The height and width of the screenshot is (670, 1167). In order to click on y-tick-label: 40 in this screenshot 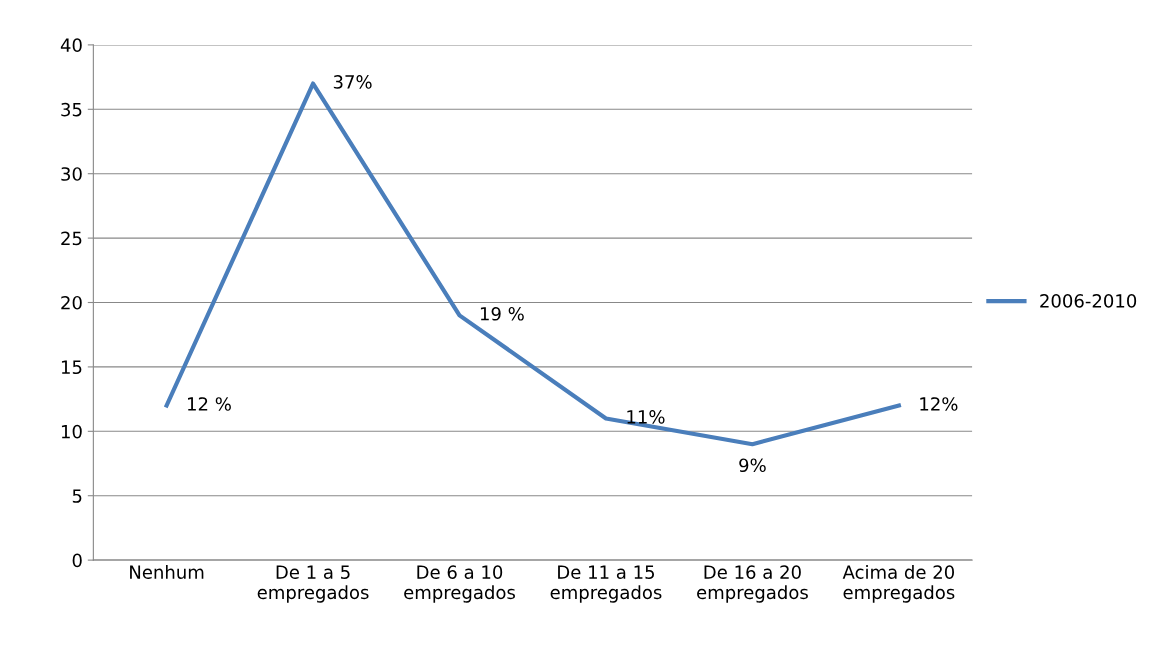, I will do `click(71, 45)`.